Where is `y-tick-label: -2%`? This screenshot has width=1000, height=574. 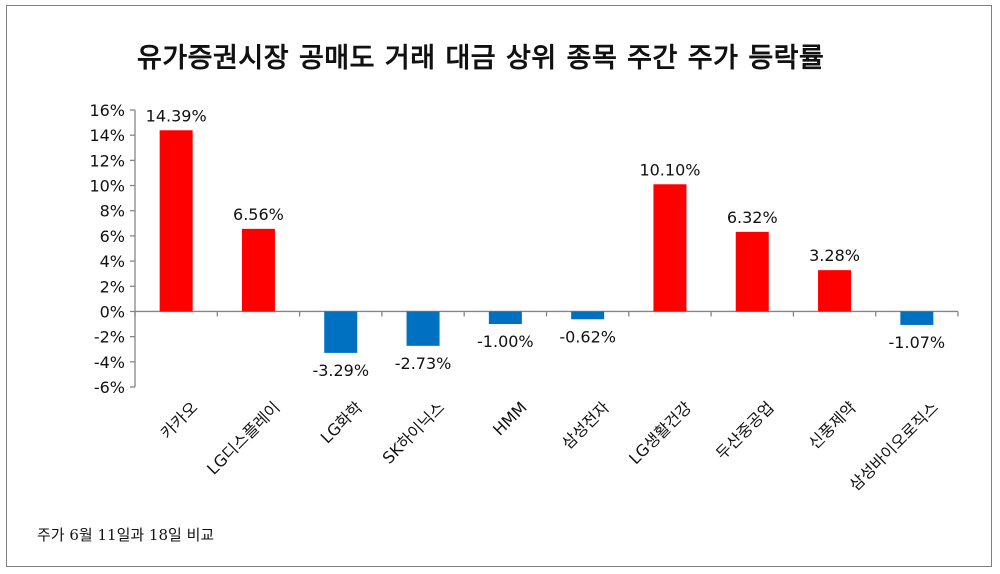 y-tick-label: -2% is located at coordinates (109, 337).